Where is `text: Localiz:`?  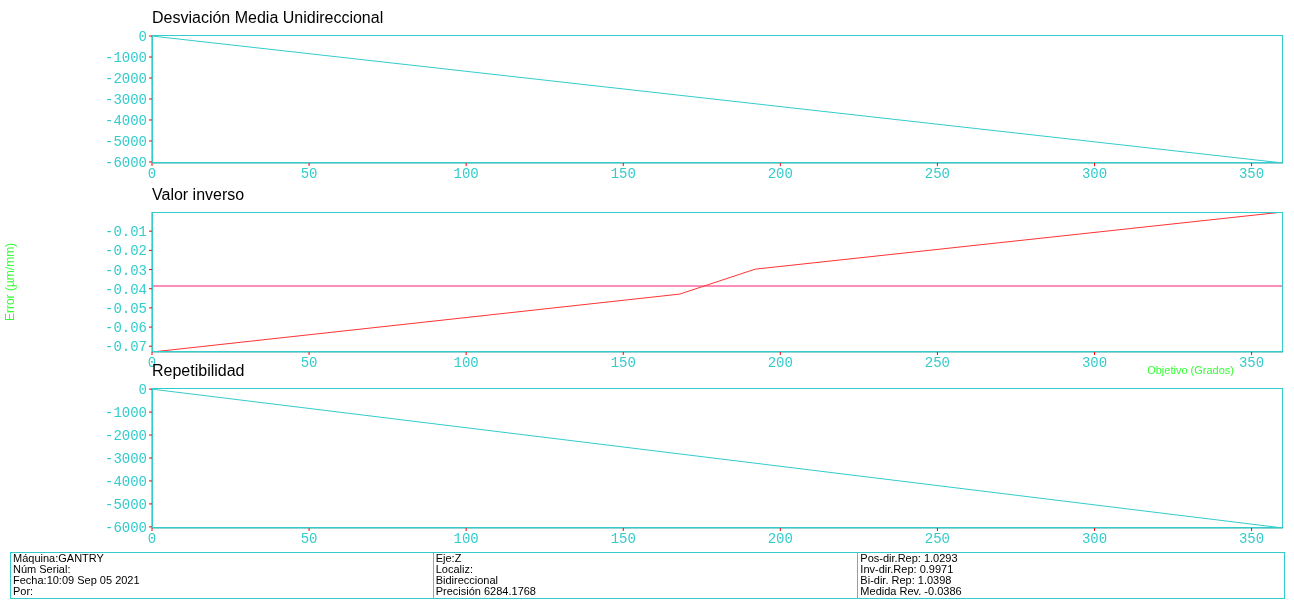
text: Localiz: is located at coordinates (454, 569).